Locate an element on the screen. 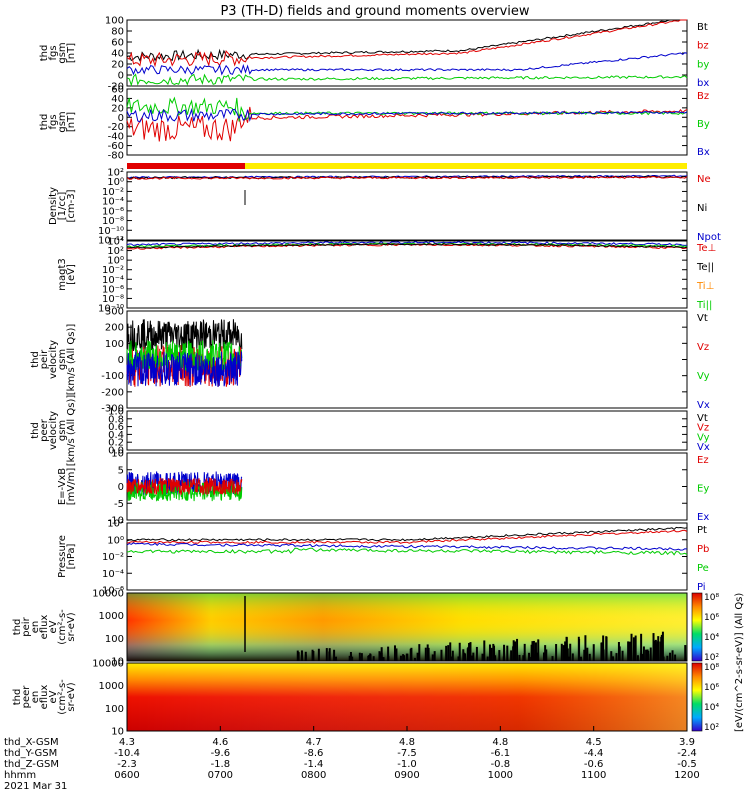 The image size is (750, 800). colorbar-tick-label: 10⁴ is located at coordinates (711, 638).